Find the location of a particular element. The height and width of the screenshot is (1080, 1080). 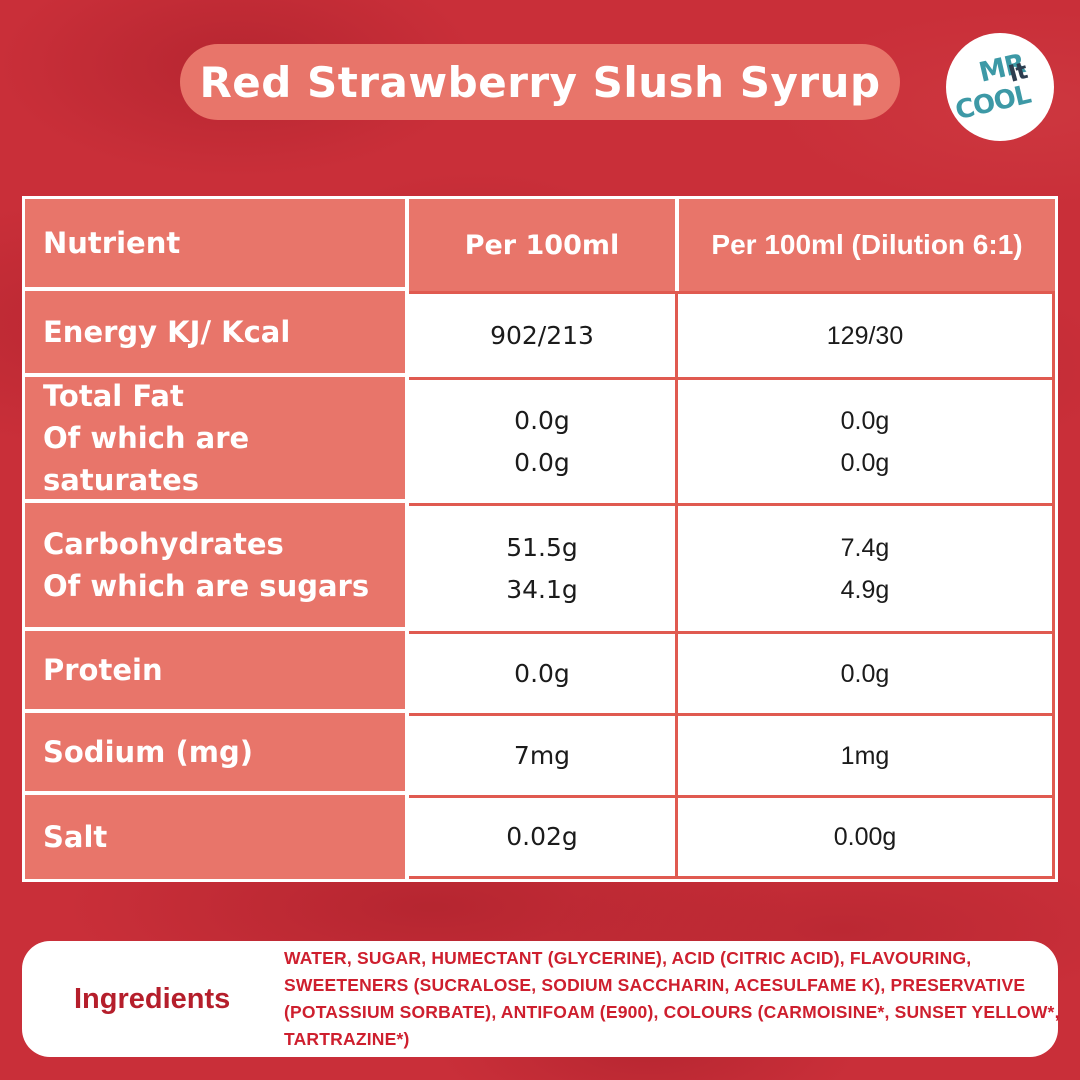

row-salt-label: Salt is located at coordinates (217, 837).